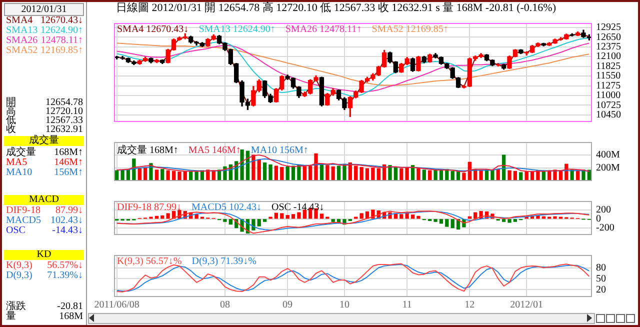 This screenshot has height=327, width=640. I want to click on text: SMA13, so click(22, 30).